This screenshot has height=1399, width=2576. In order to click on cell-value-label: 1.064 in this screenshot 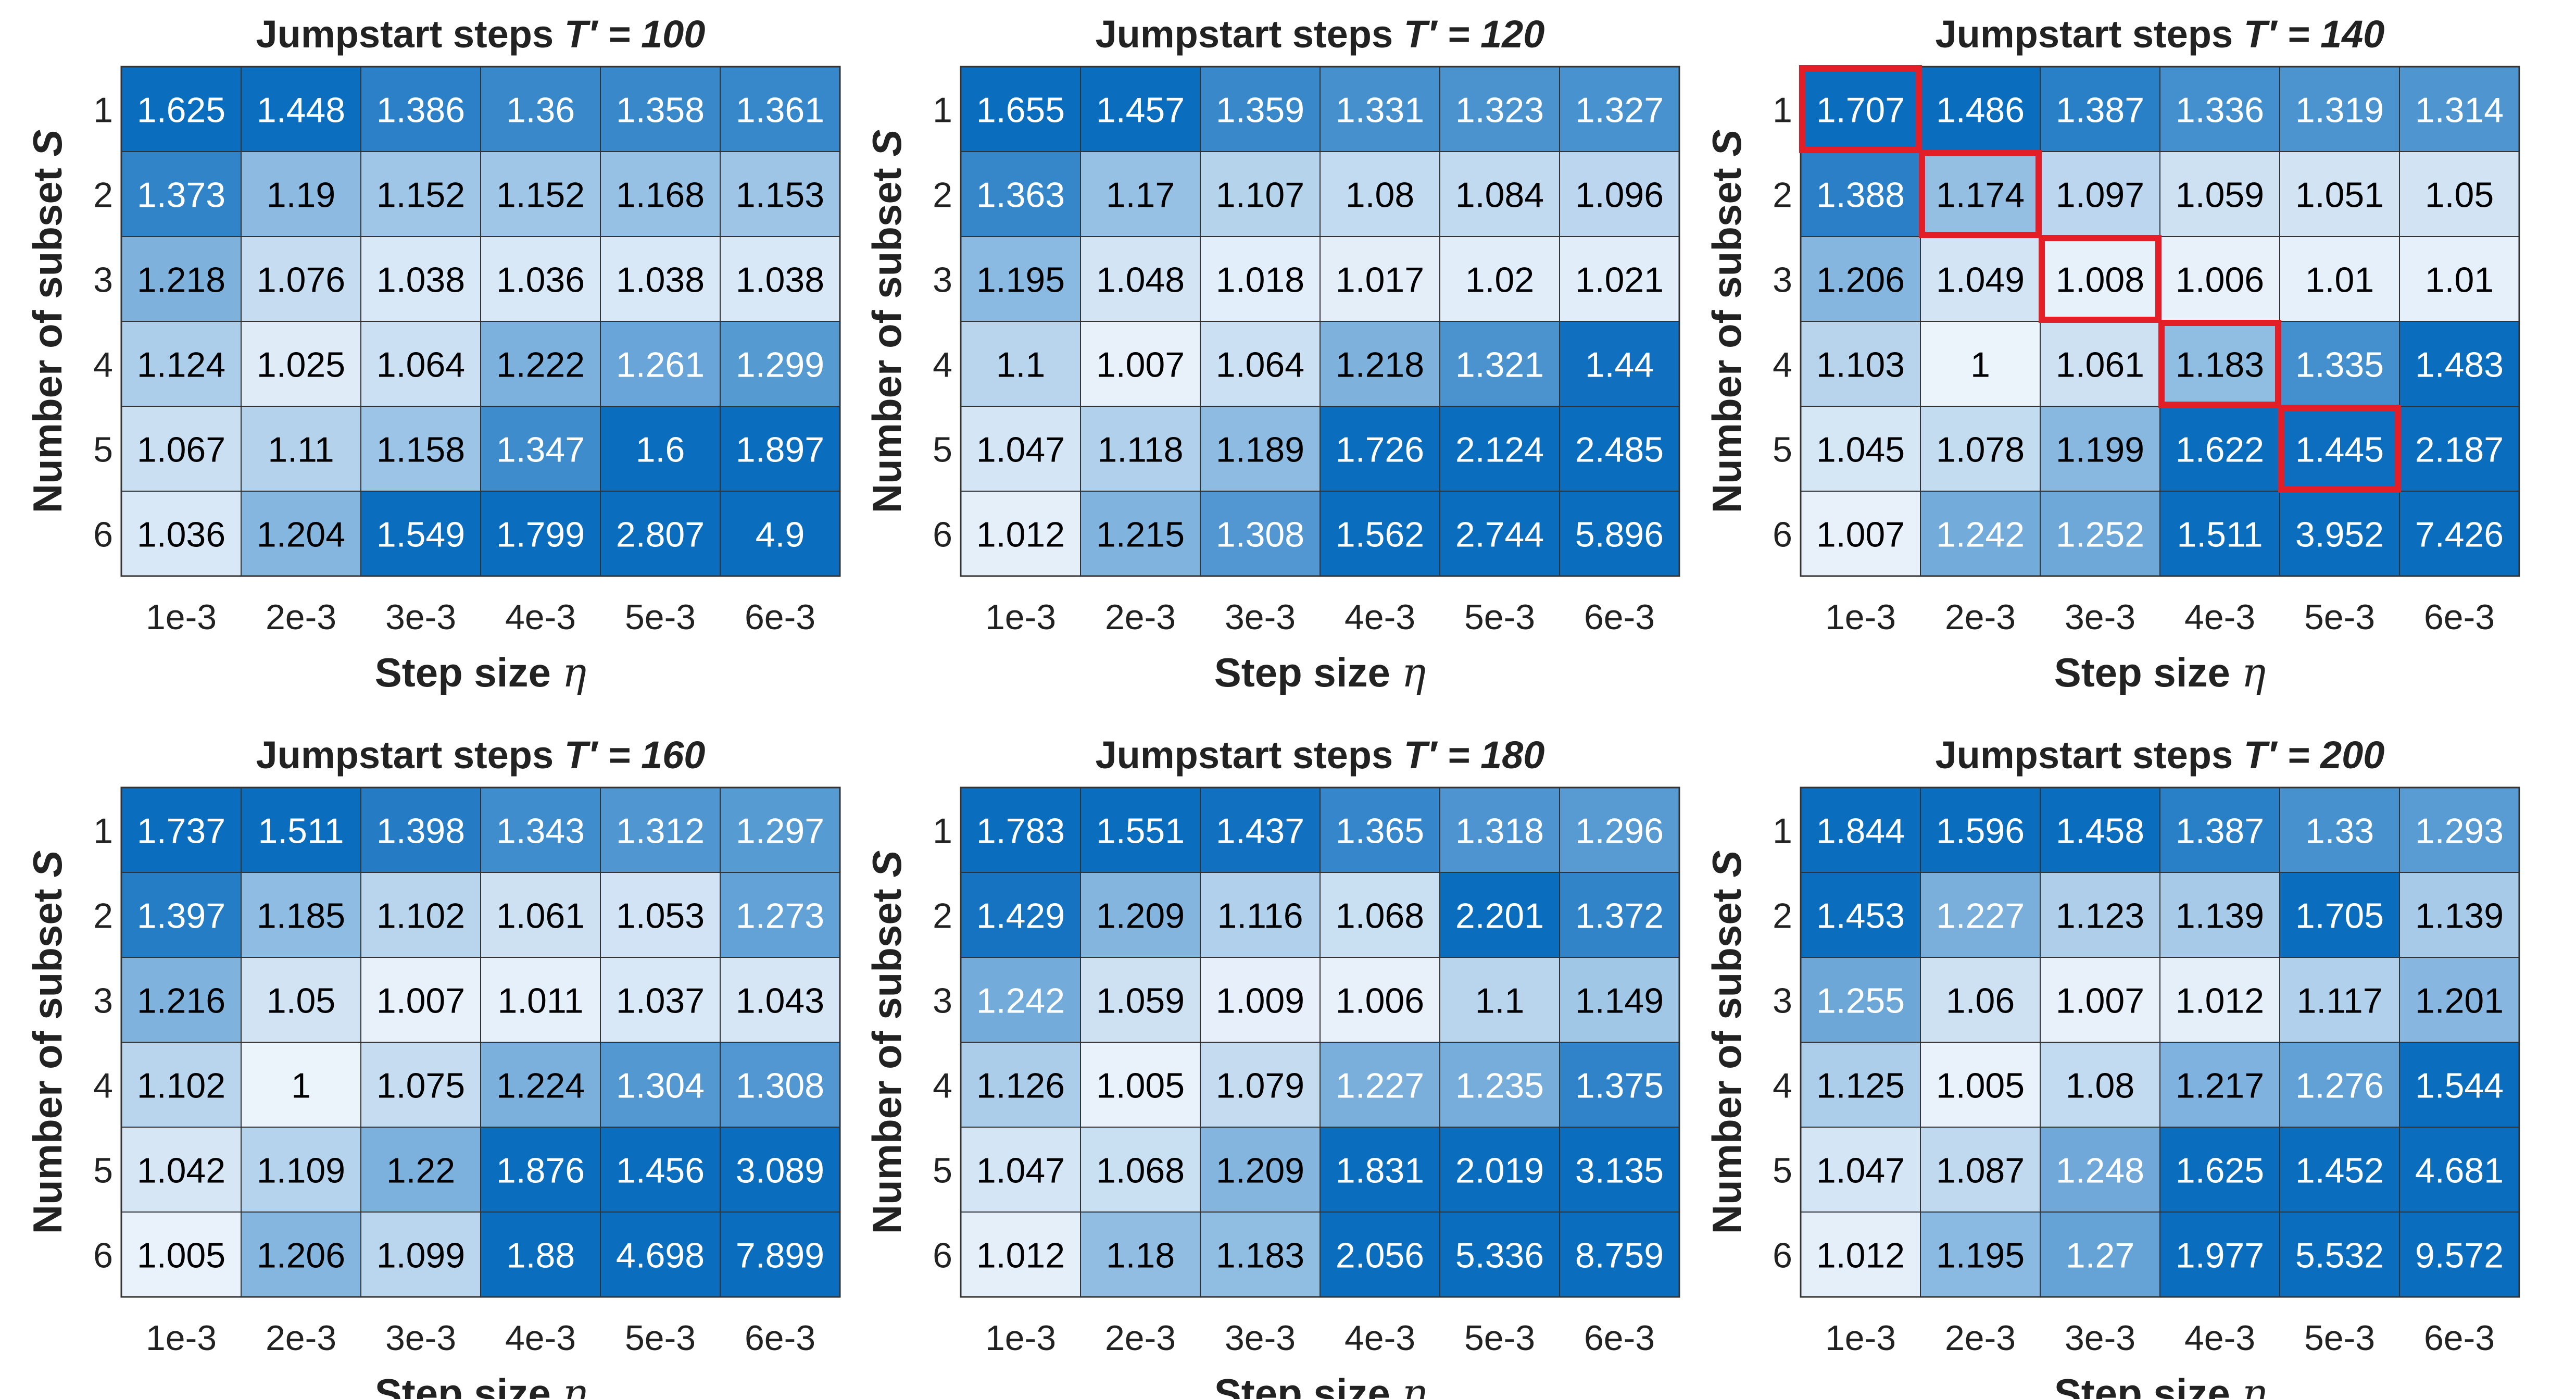, I will do `click(1260, 365)`.